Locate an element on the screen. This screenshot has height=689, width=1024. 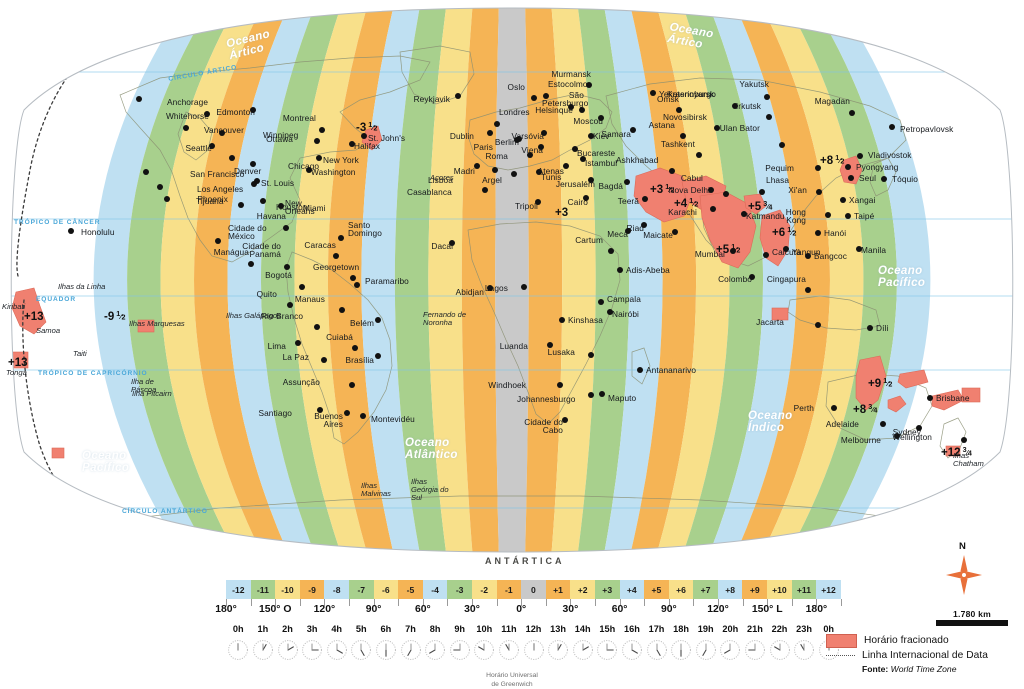
timezone-scale-cell: +3 is located at coordinates (607, 589).